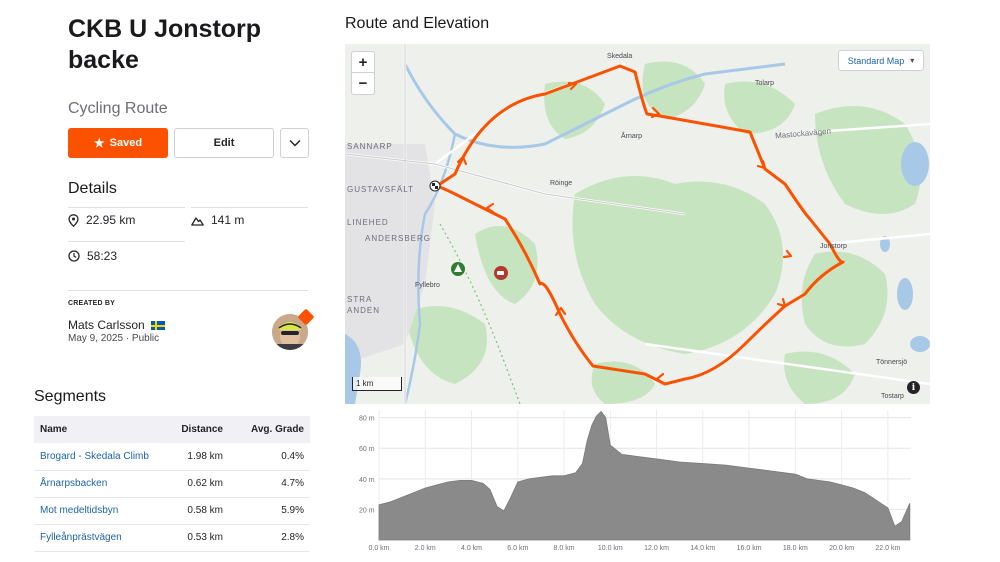 The height and width of the screenshot is (562, 1000). I want to click on segment-name-link: Mot medeltidsbyn, so click(99, 511).